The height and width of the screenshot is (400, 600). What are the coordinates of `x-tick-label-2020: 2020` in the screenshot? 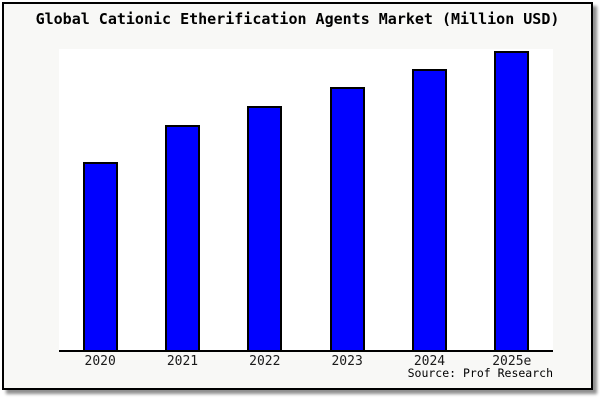 It's located at (100, 361).